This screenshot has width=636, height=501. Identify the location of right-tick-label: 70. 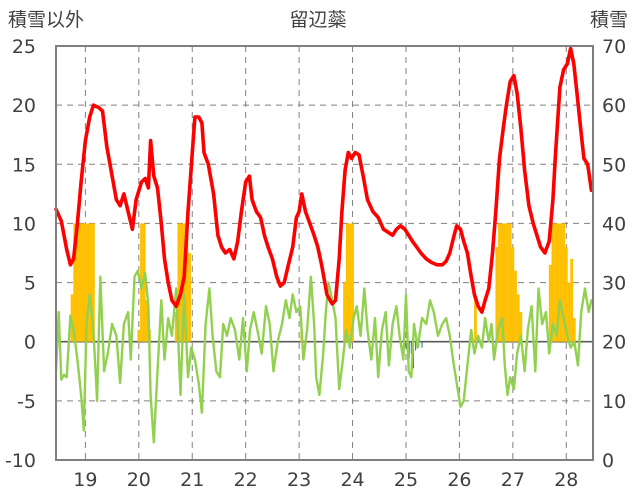
(614, 47).